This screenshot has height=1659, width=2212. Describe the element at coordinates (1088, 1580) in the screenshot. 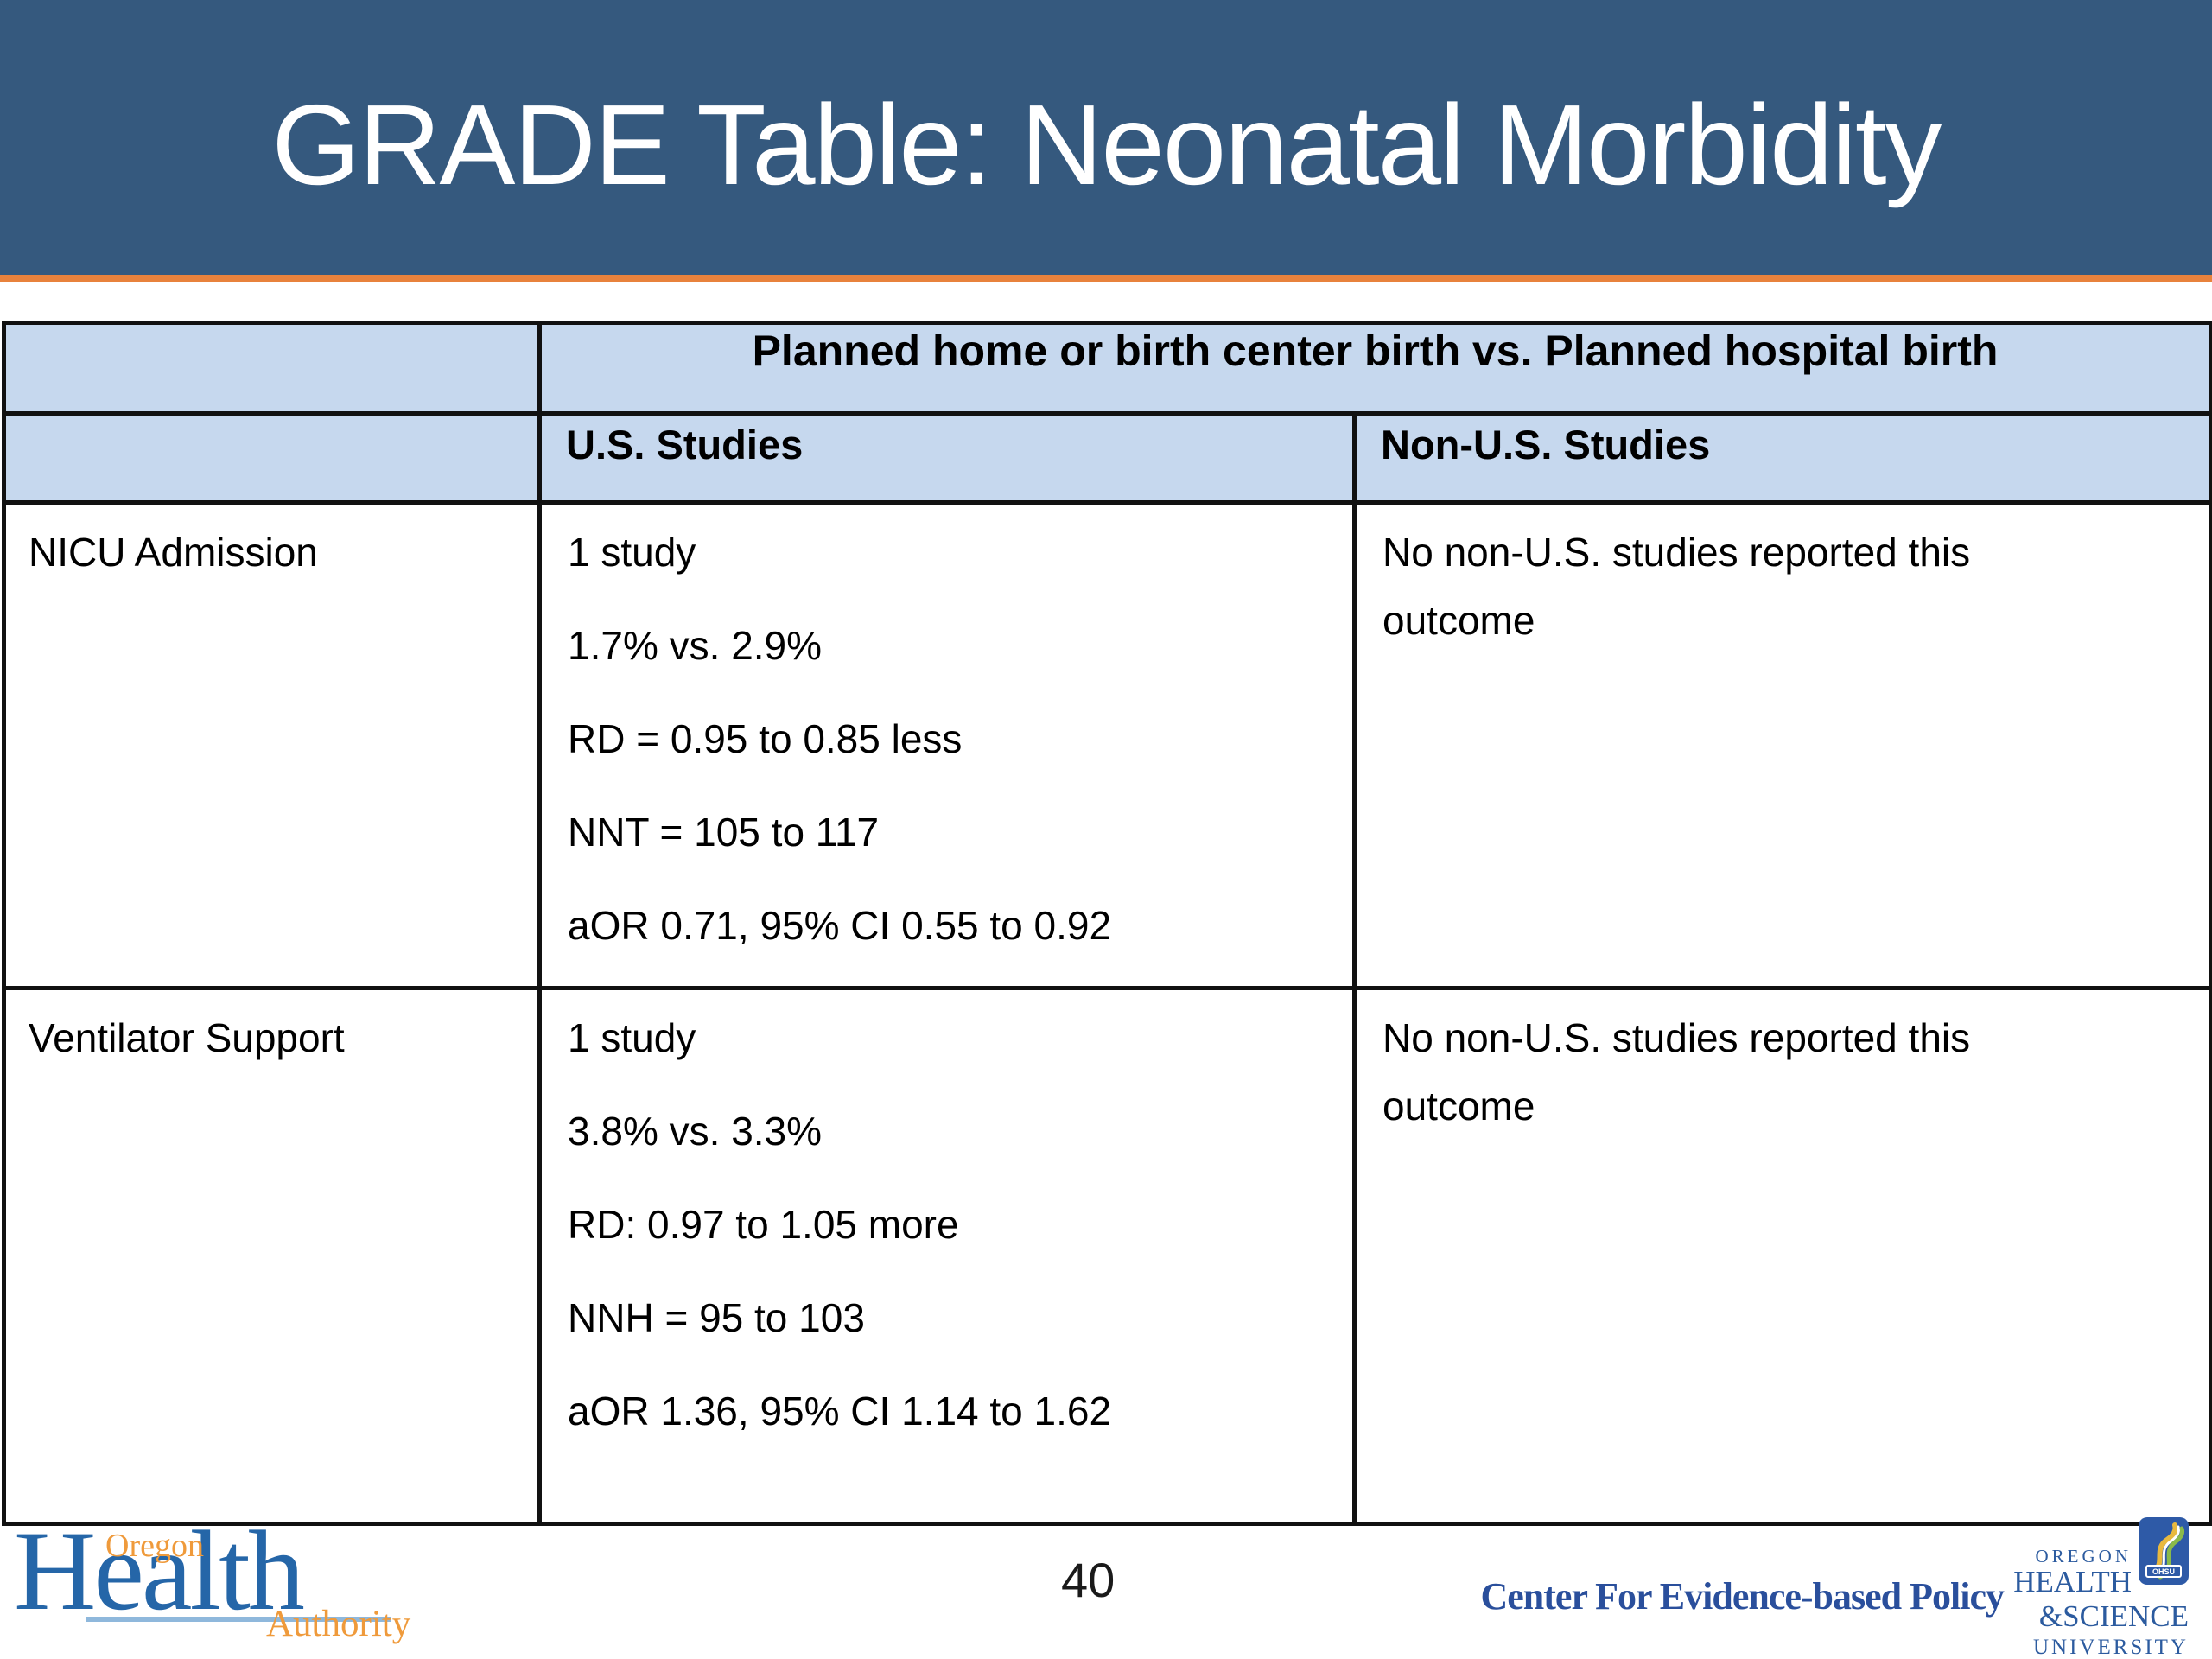

I see `page-number: 40` at that location.